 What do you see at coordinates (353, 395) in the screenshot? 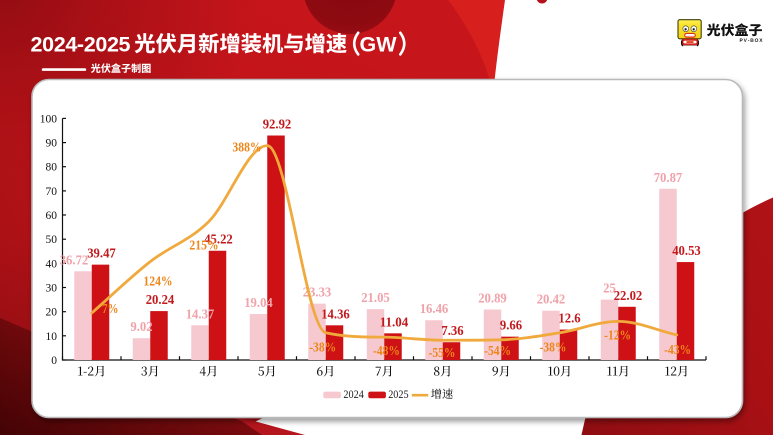
I see `svg-text: 2024` at bounding box center [353, 395].